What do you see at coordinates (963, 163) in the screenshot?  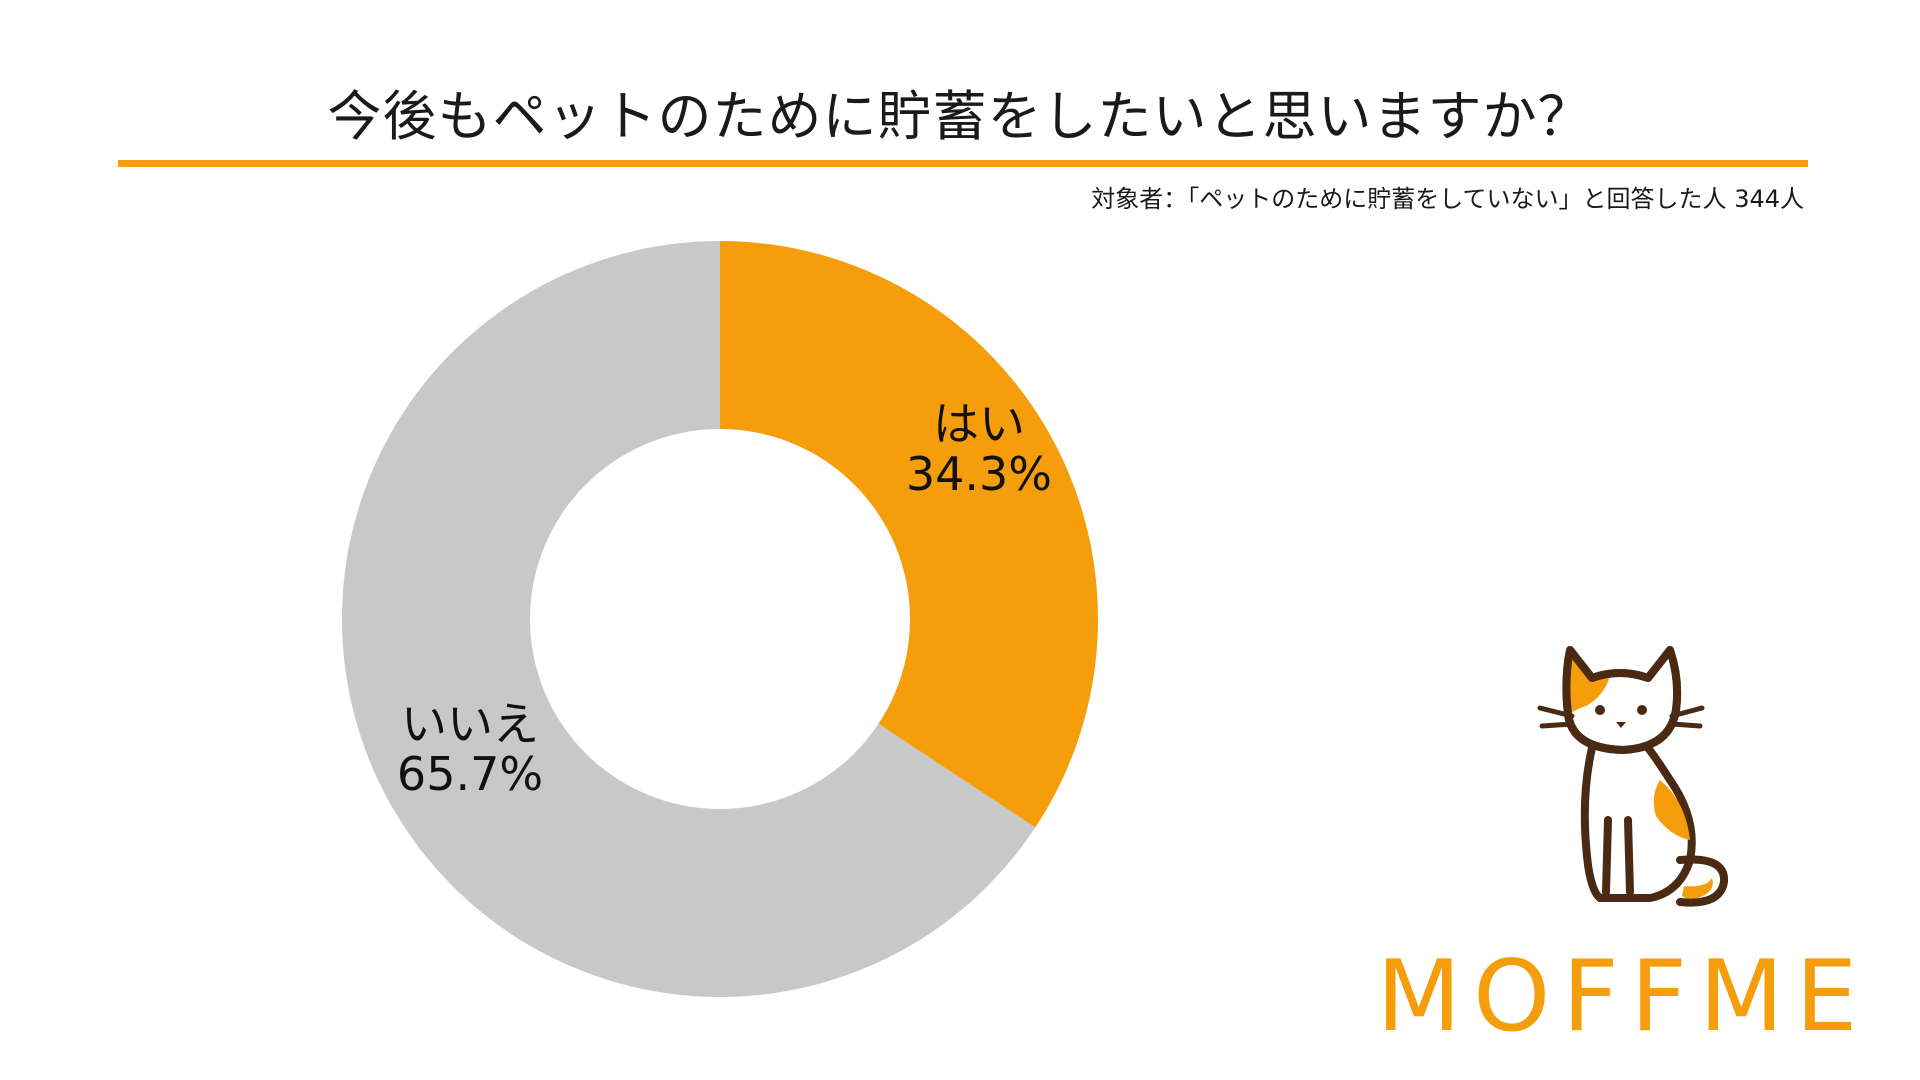 I see `title-underline` at bounding box center [963, 163].